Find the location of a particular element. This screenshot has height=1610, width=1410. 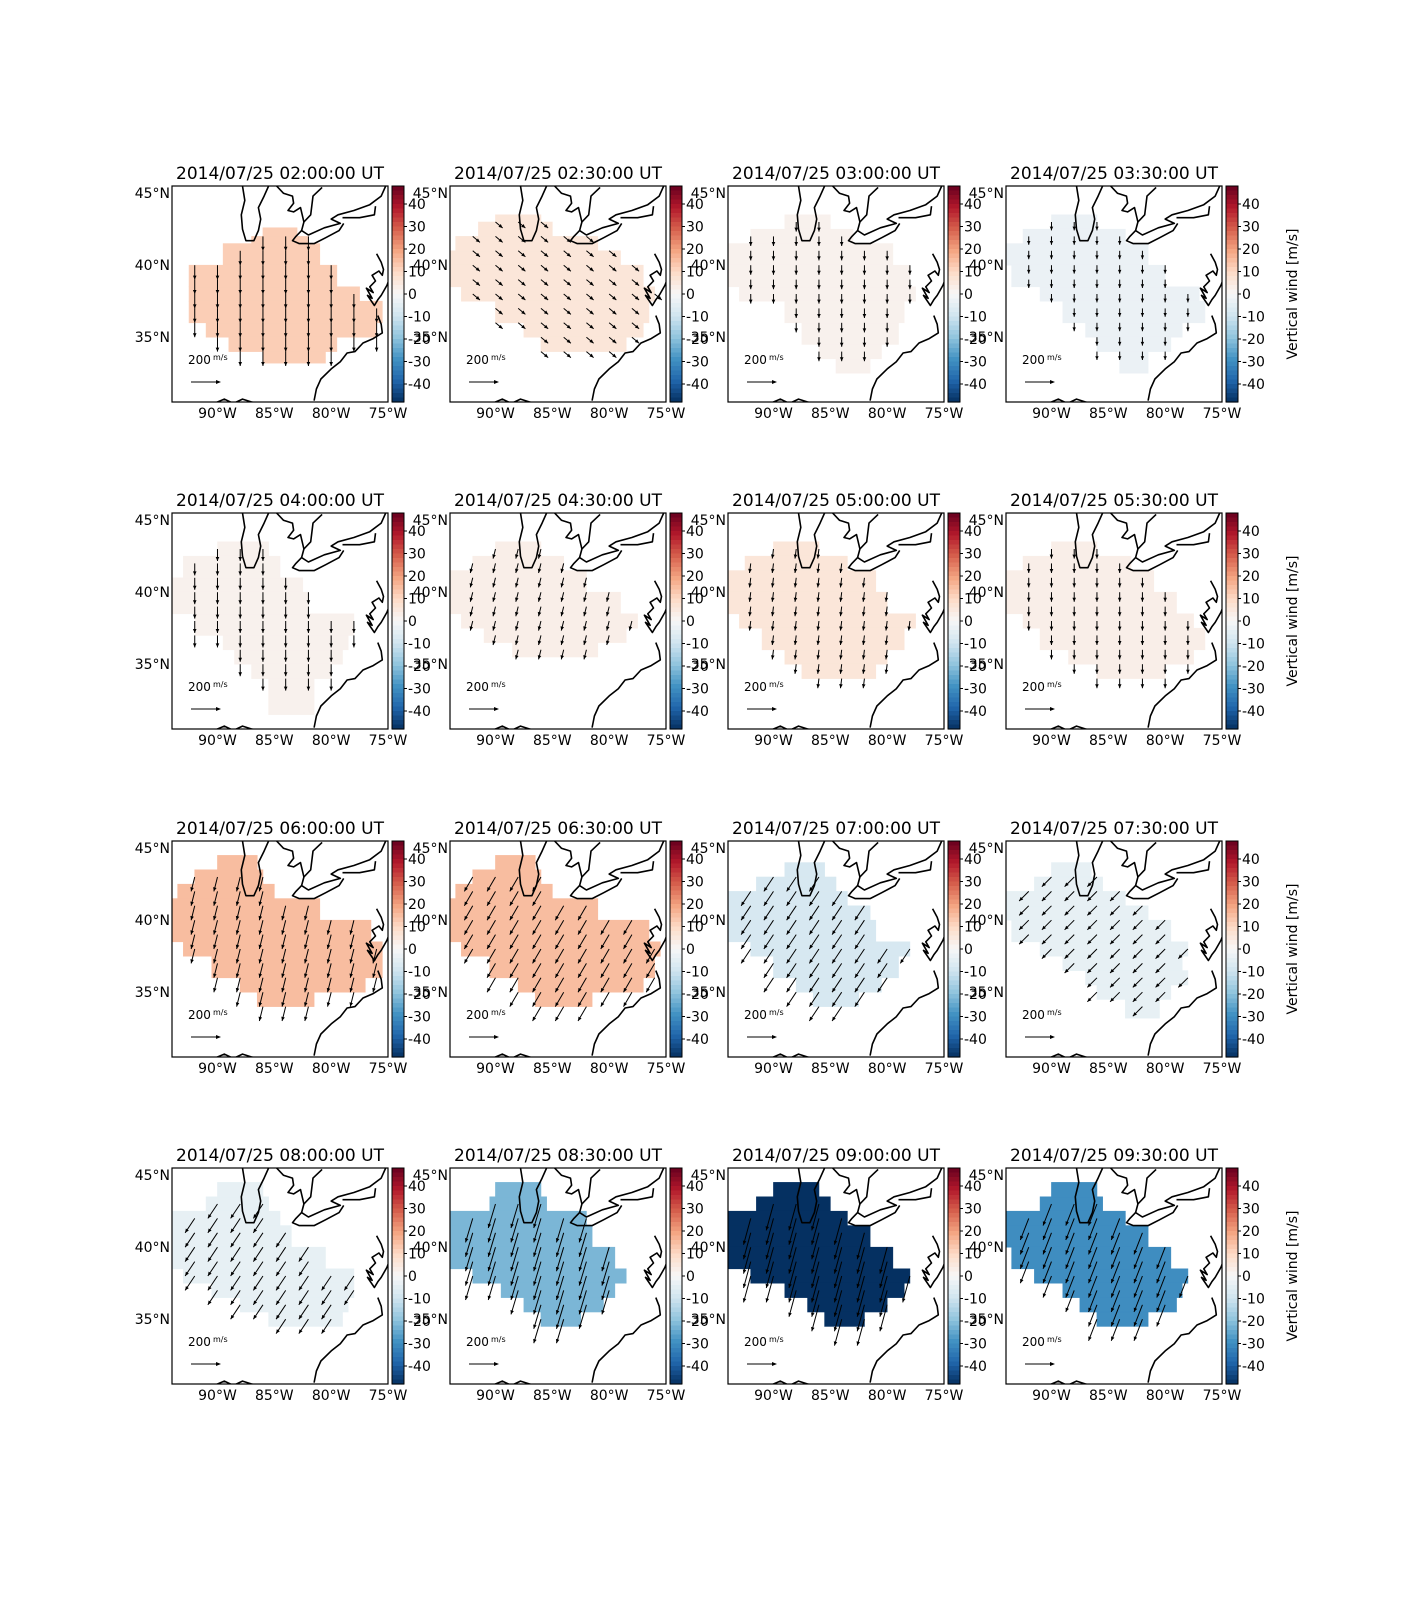

lon-tick-label: 75°W is located at coordinates (944, 1396).